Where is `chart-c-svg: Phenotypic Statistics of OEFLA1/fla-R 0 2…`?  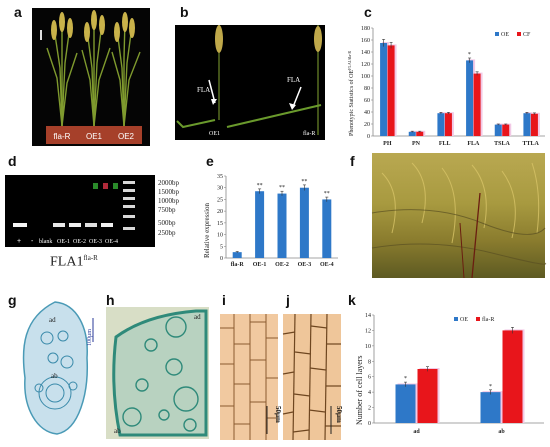 chart-c-svg: Phenotypic Statistics of OEFLA1/fla-R 0 2… is located at coordinates (446, 86).